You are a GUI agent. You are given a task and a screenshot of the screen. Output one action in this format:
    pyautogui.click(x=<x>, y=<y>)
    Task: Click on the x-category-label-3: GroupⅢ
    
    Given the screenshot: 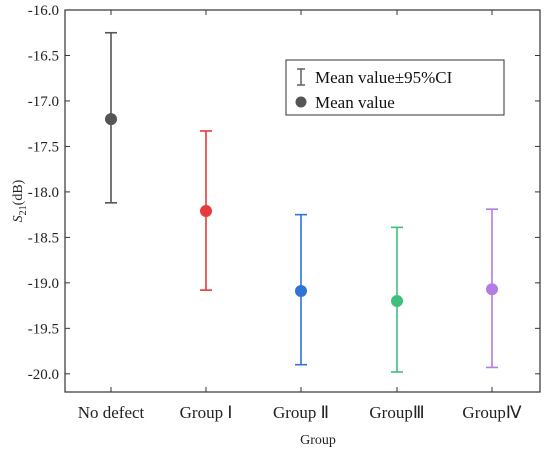 What is the action you would take?
    pyautogui.click(x=396, y=412)
    